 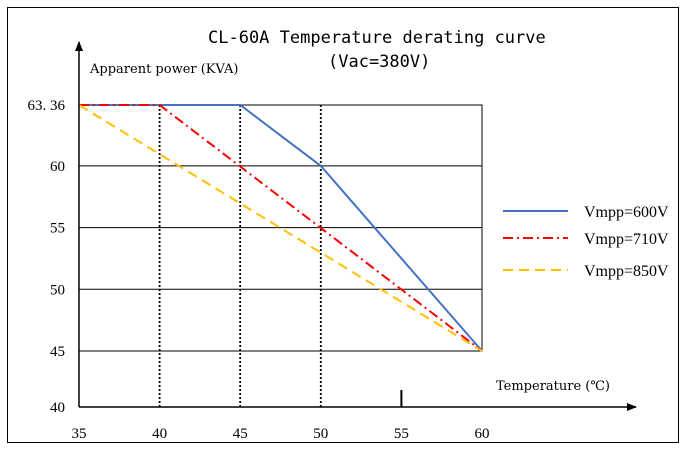 I want to click on legend-label: Vmpp=850V, so click(x=626, y=271).